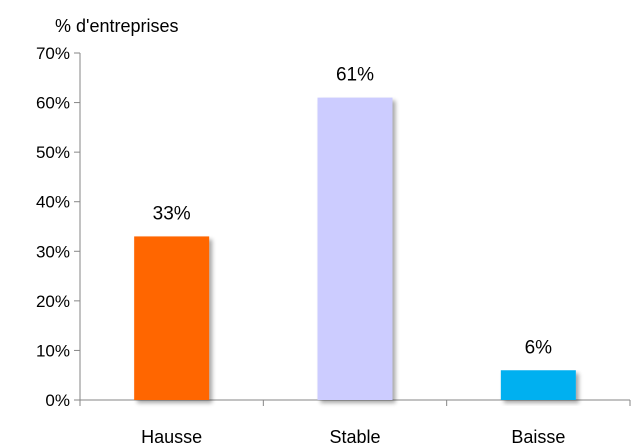  What do you see at coordinates (53, 350) in the screenshot?
I see `y-tick-label: 10%` at bounding box center [53, 350].